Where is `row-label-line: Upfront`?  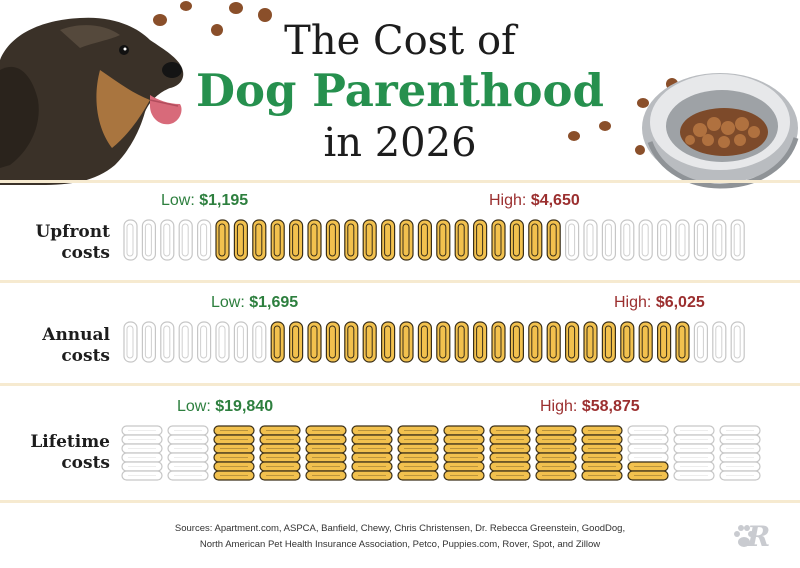 row-label-line: Upfront is located at coordinates (72, 232).